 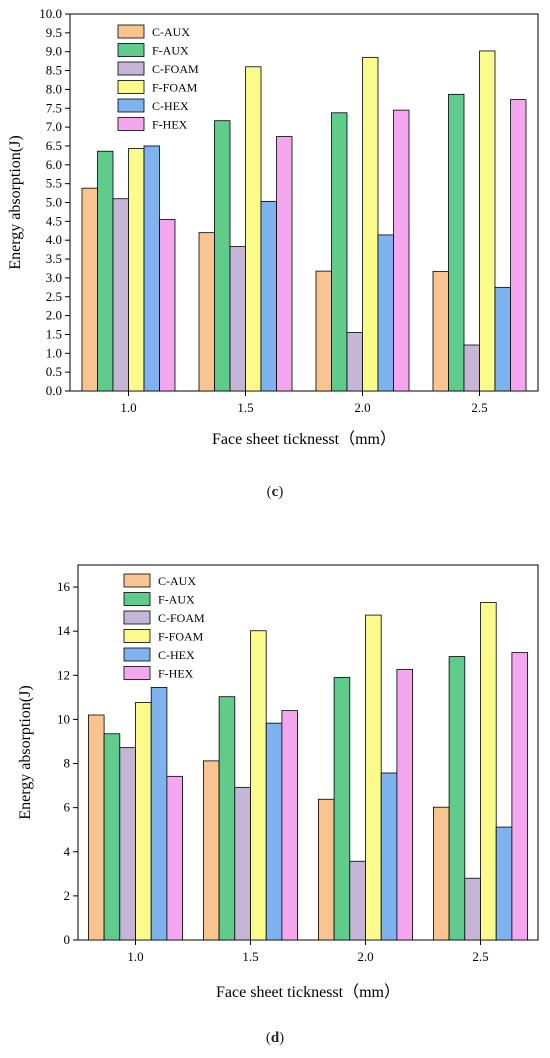 I want to click on y-tick-label: 4, so click(x=67, y=851).